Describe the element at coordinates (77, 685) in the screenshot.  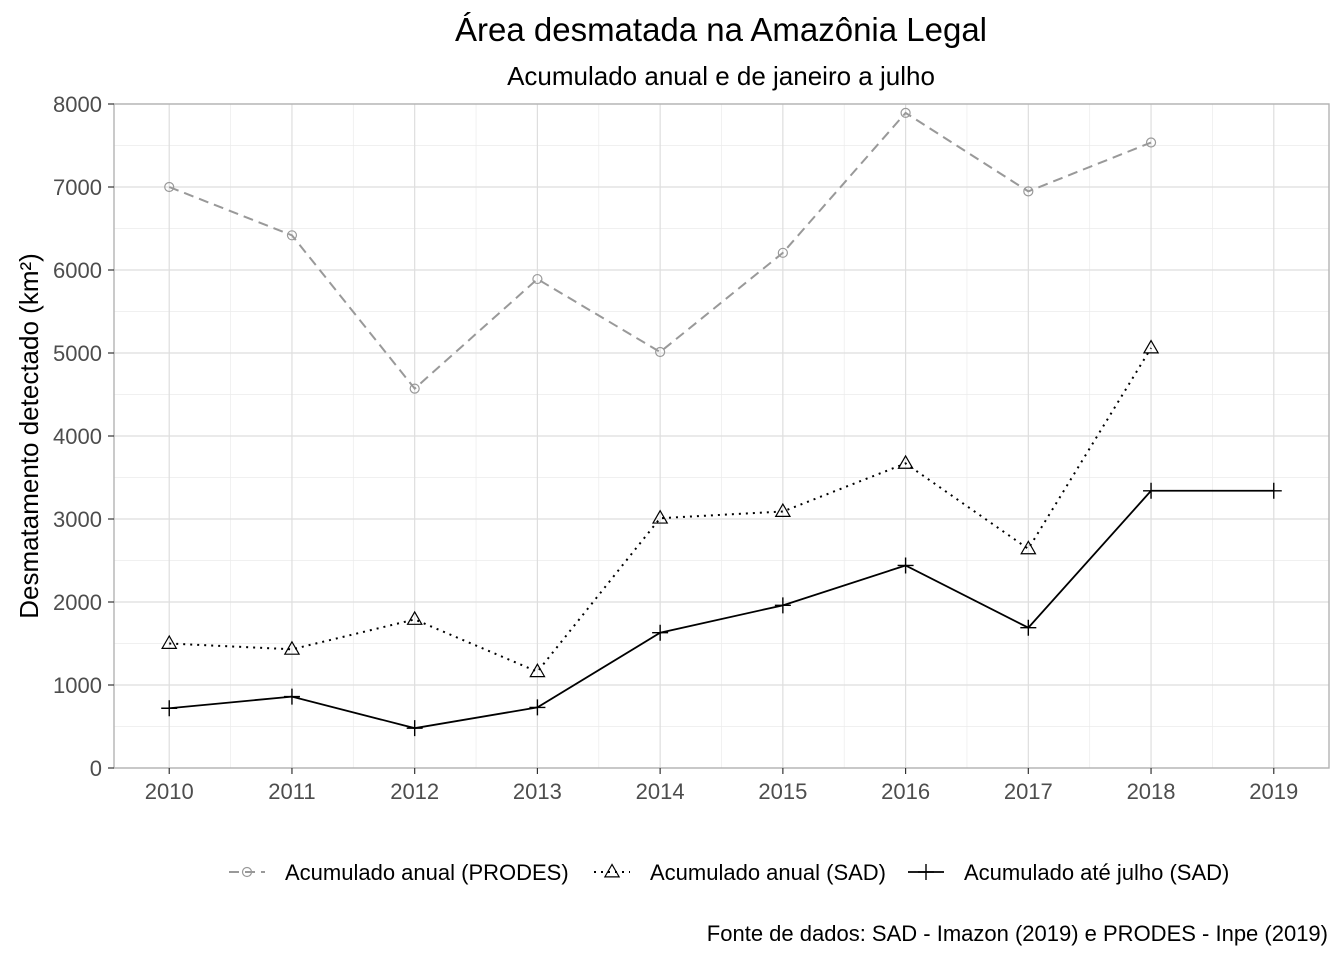
I see `y-tick-label: 1000` at that location.